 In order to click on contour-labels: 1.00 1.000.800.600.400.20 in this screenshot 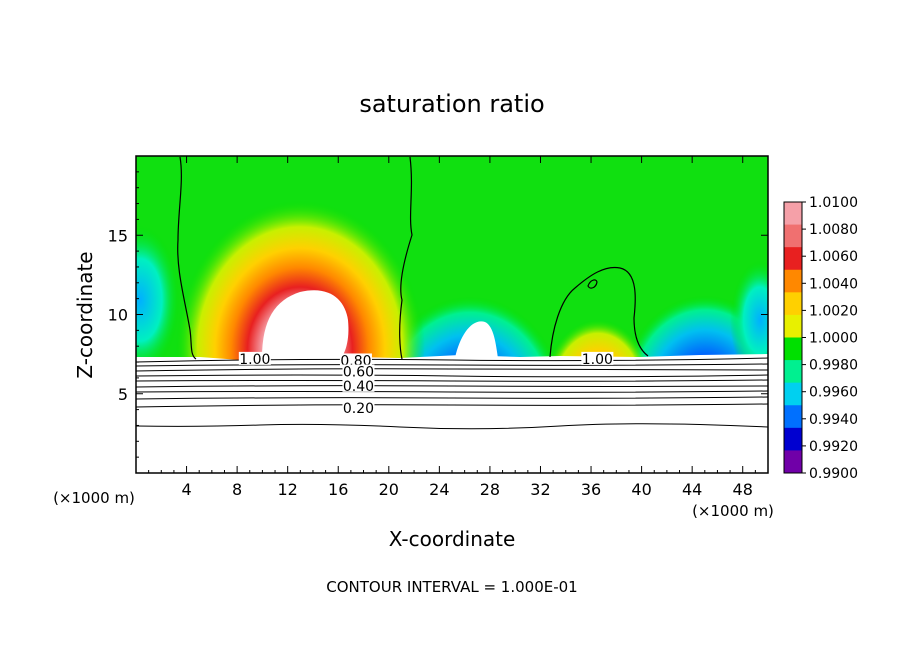, I will do `click(426, 384)`.